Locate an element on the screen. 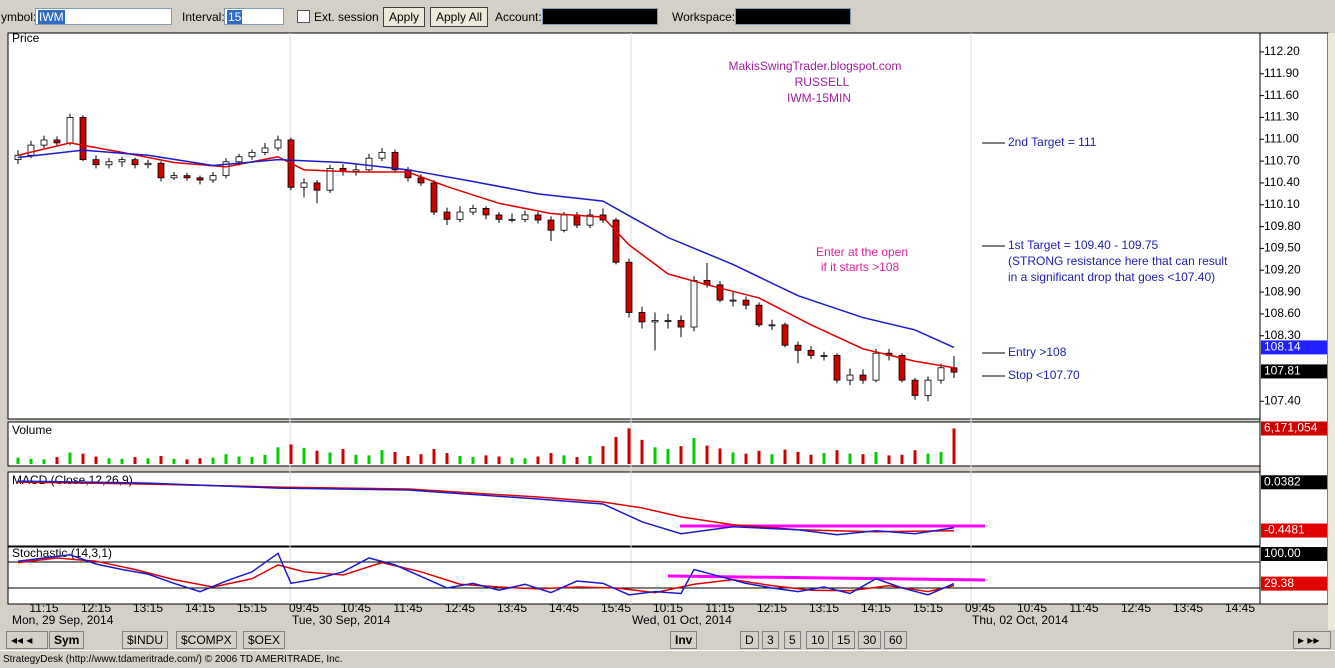 The height and width of the screenshot is (668, 1335). interval-label: Interval: is located at coordinates (203, 17).